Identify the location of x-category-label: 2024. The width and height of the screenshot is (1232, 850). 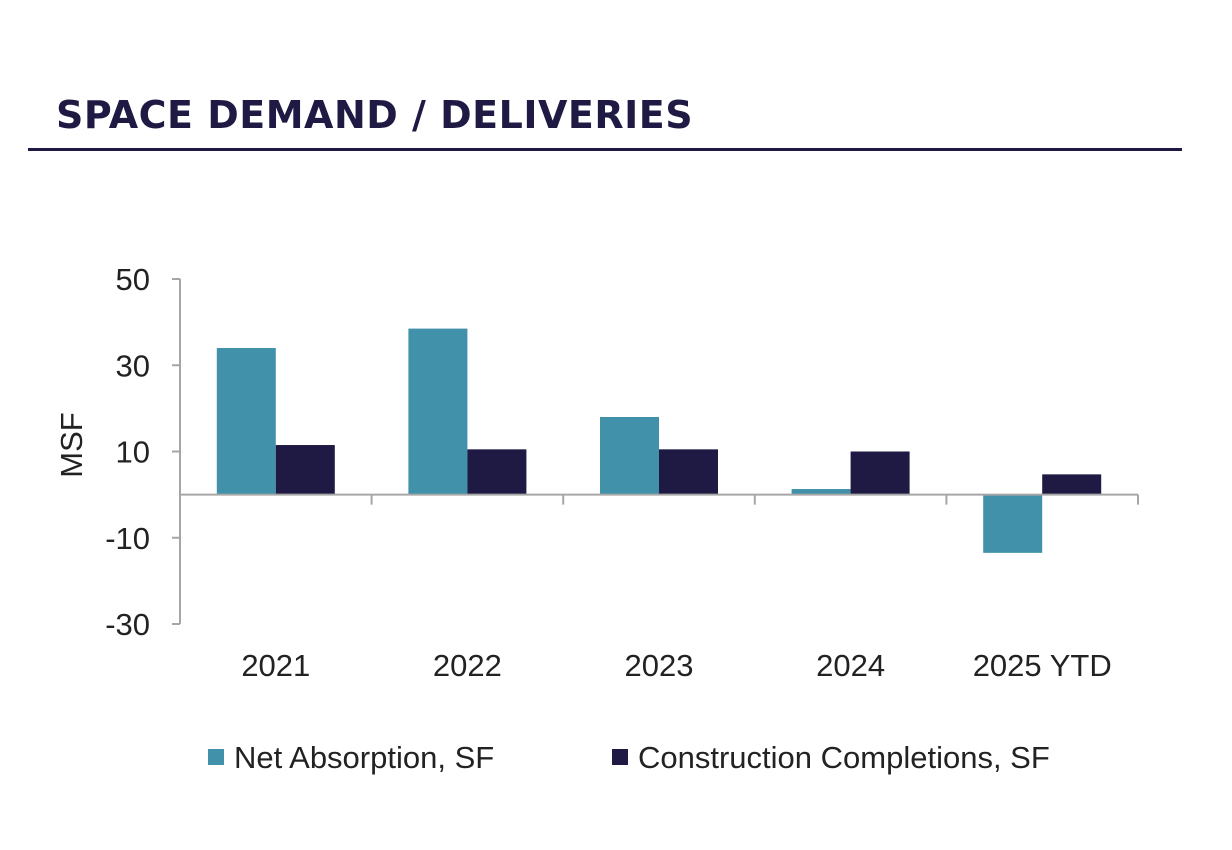
(850, 665).